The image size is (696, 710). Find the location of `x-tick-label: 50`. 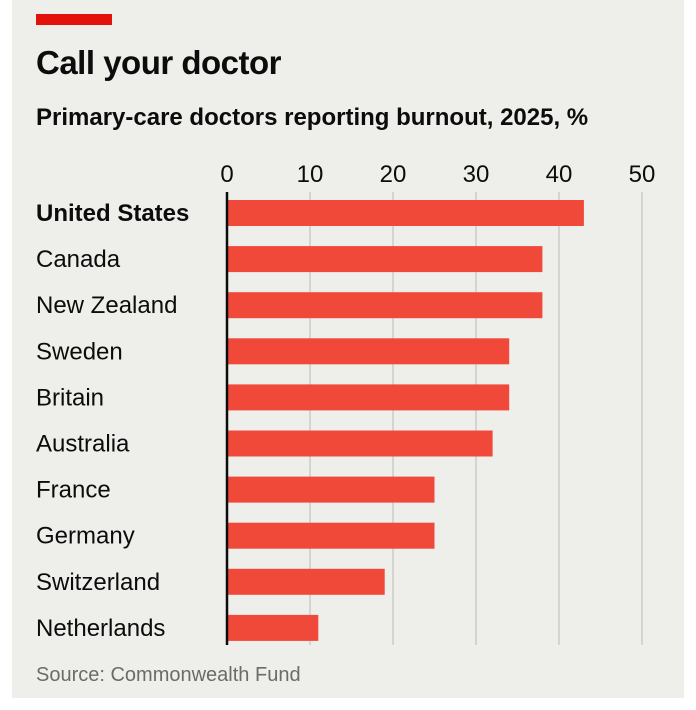

x-tick-label: 50 is located at coordinates (642, 174).